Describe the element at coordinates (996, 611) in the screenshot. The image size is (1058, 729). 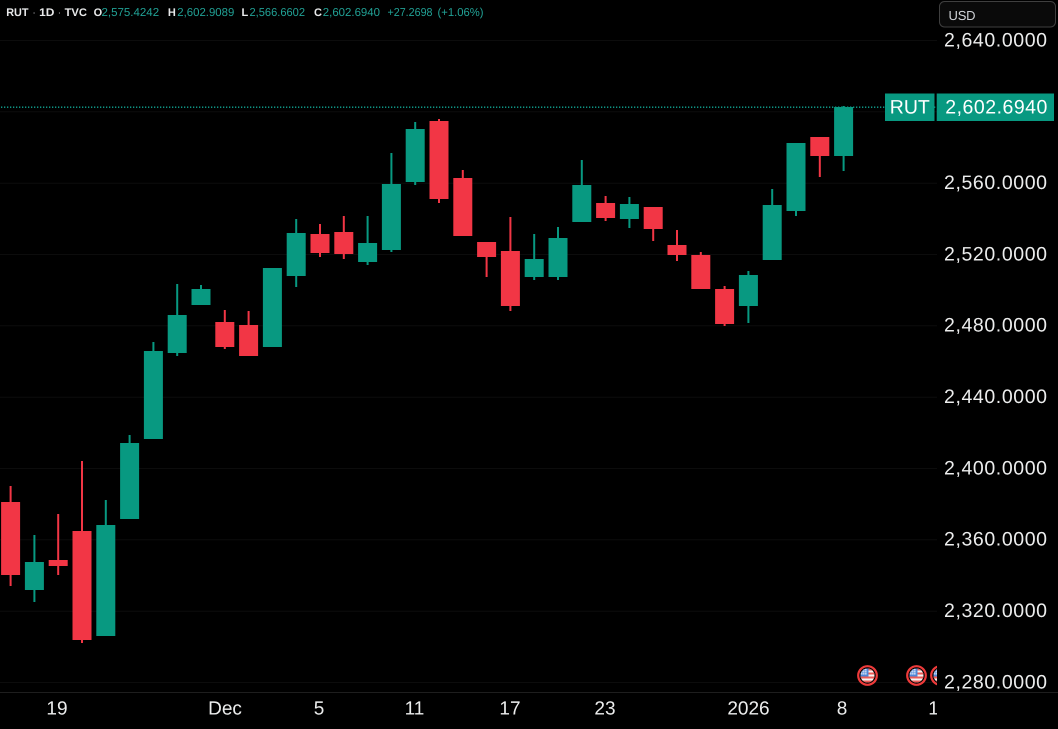
I see `svg-text: 2,320.0000` at that location.